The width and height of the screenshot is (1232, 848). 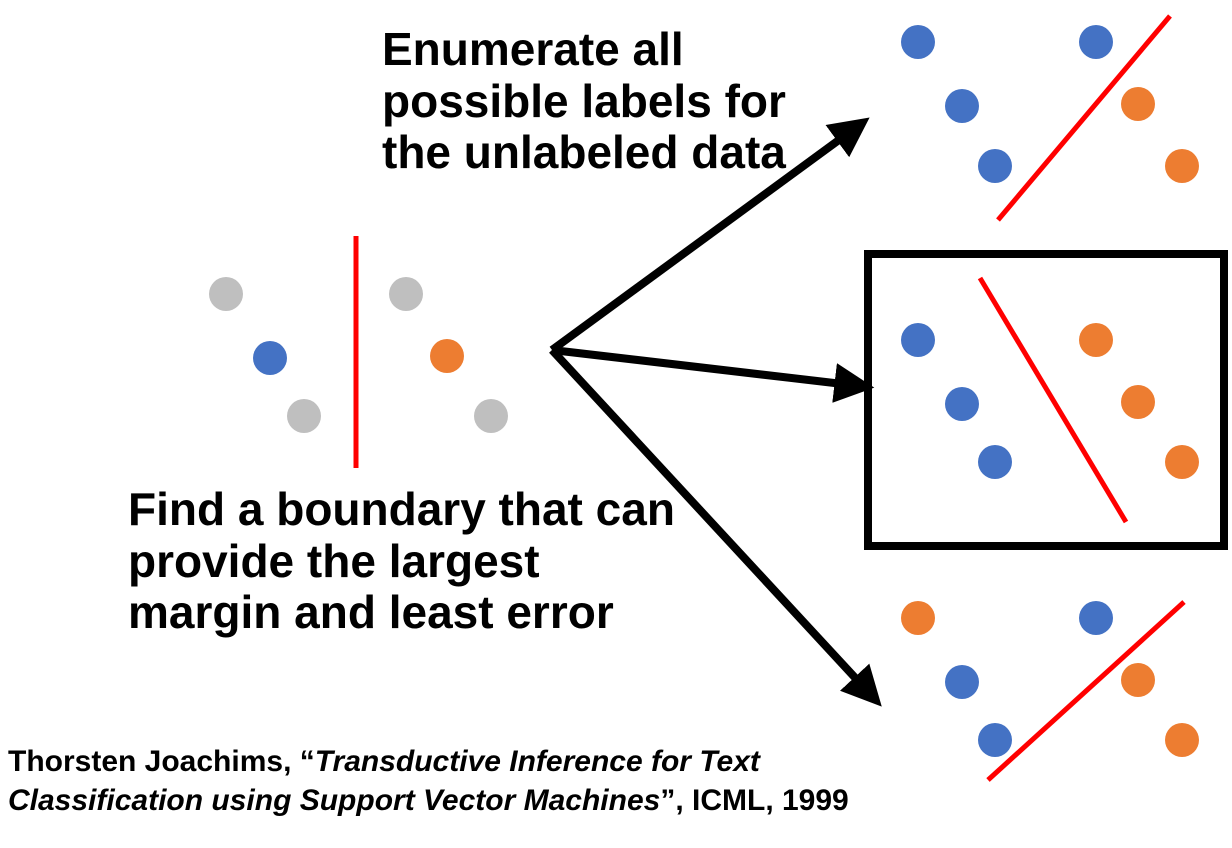 I want to click on boundary-caption-line: Find a boundary that can, so click(x=401, y=509).